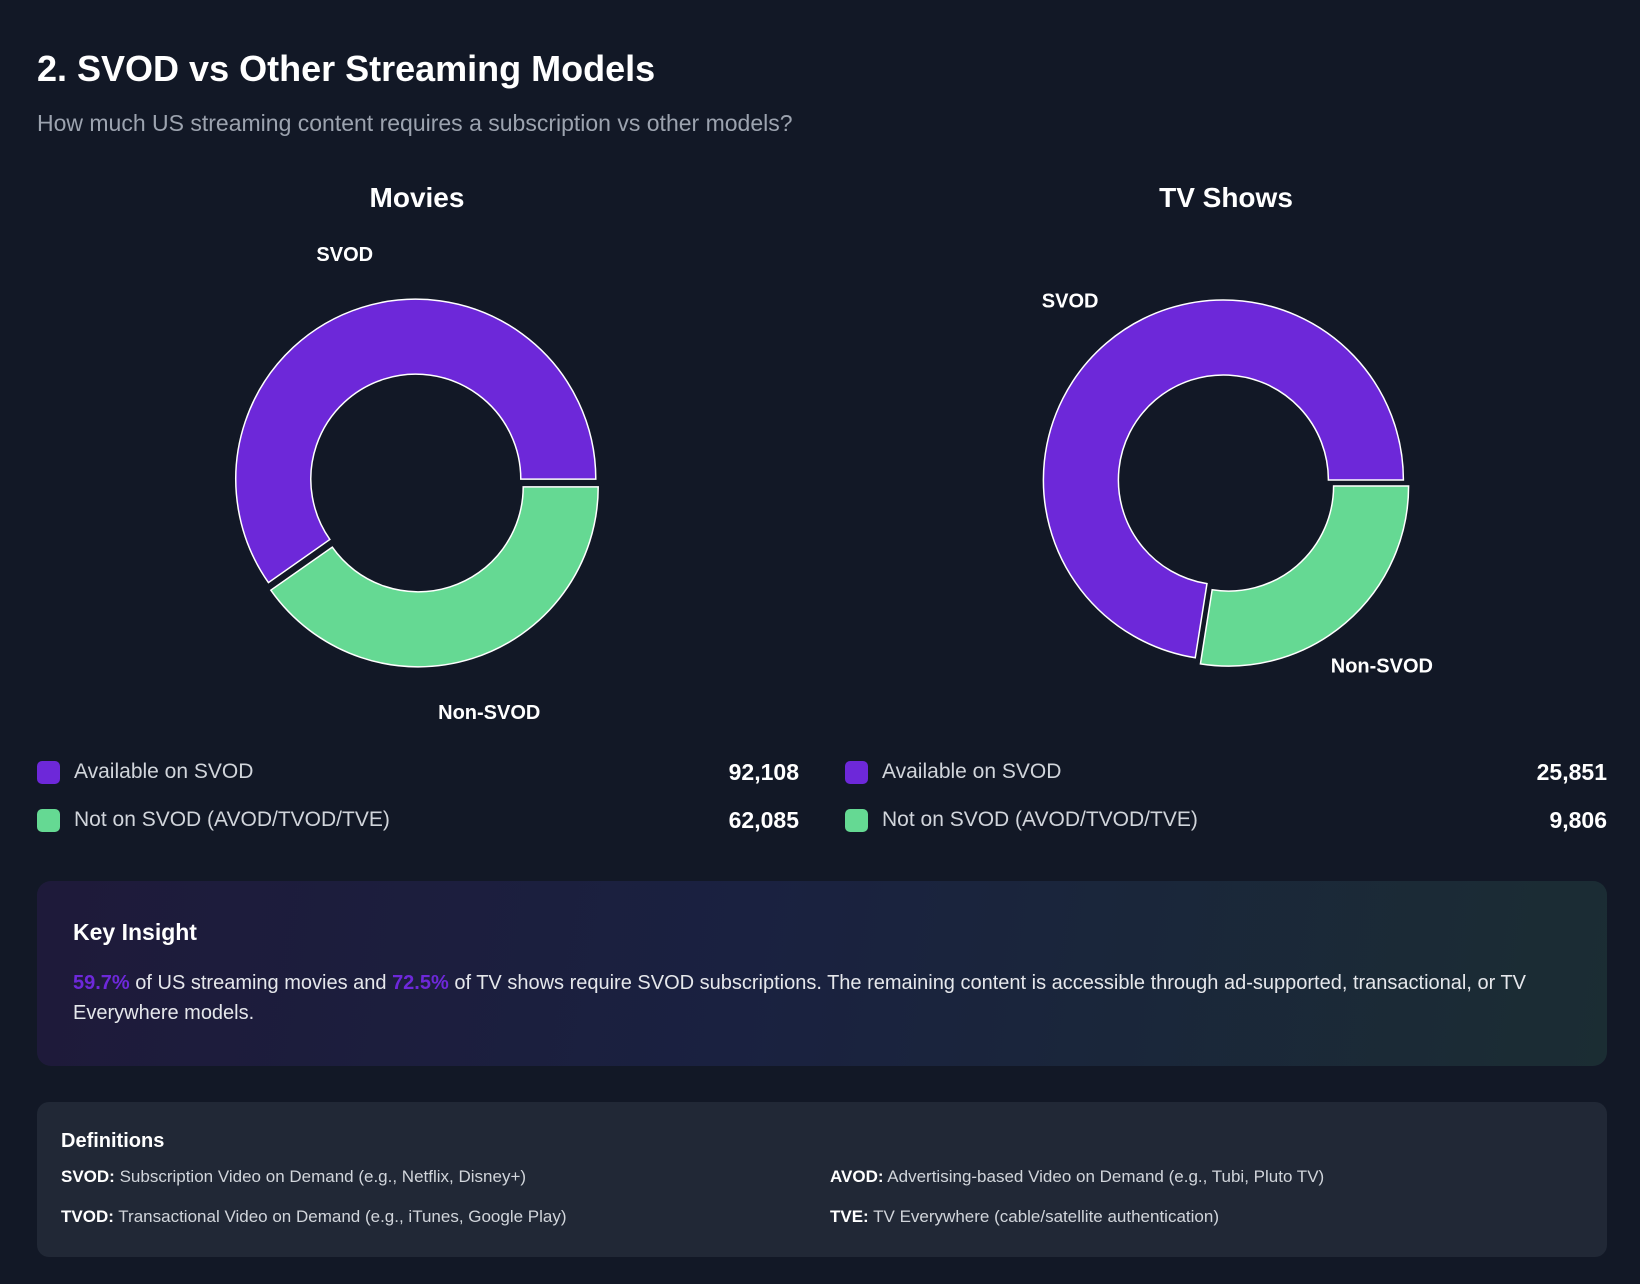  What do you see at coordinates (101, 983) in the screenshot?
I see `movies-pct: 59.7%` at bounding box center [101, 983].